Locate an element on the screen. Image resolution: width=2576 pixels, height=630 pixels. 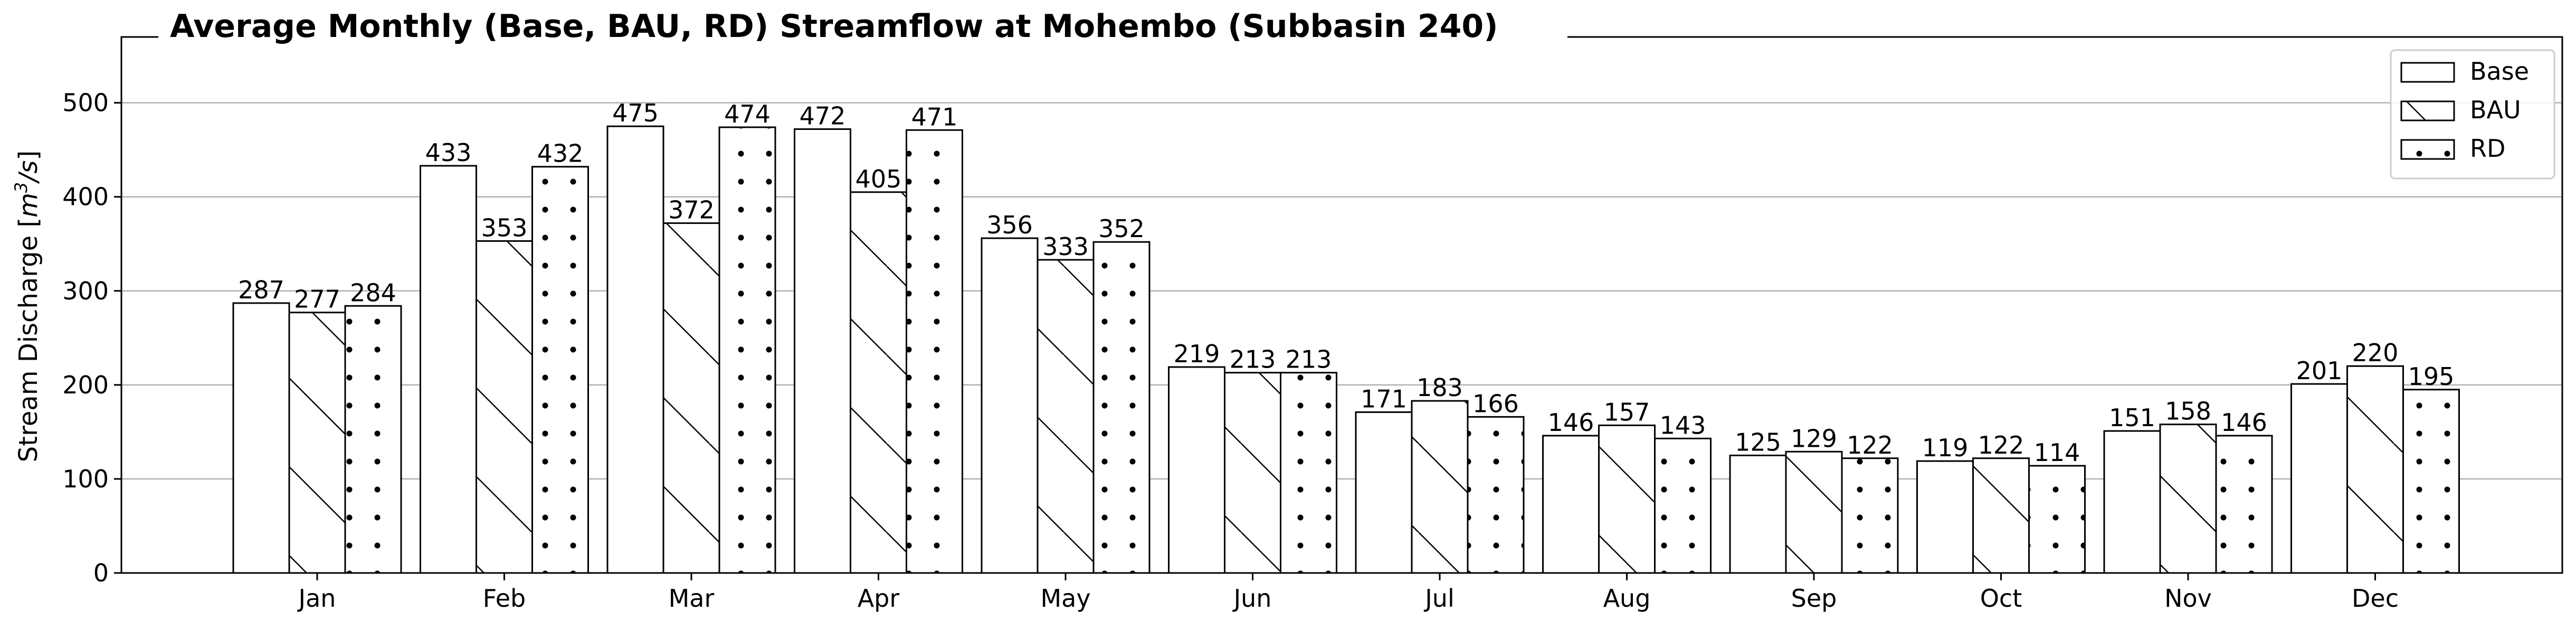
x-tick-label: May is located at coordinates (1065, 598).